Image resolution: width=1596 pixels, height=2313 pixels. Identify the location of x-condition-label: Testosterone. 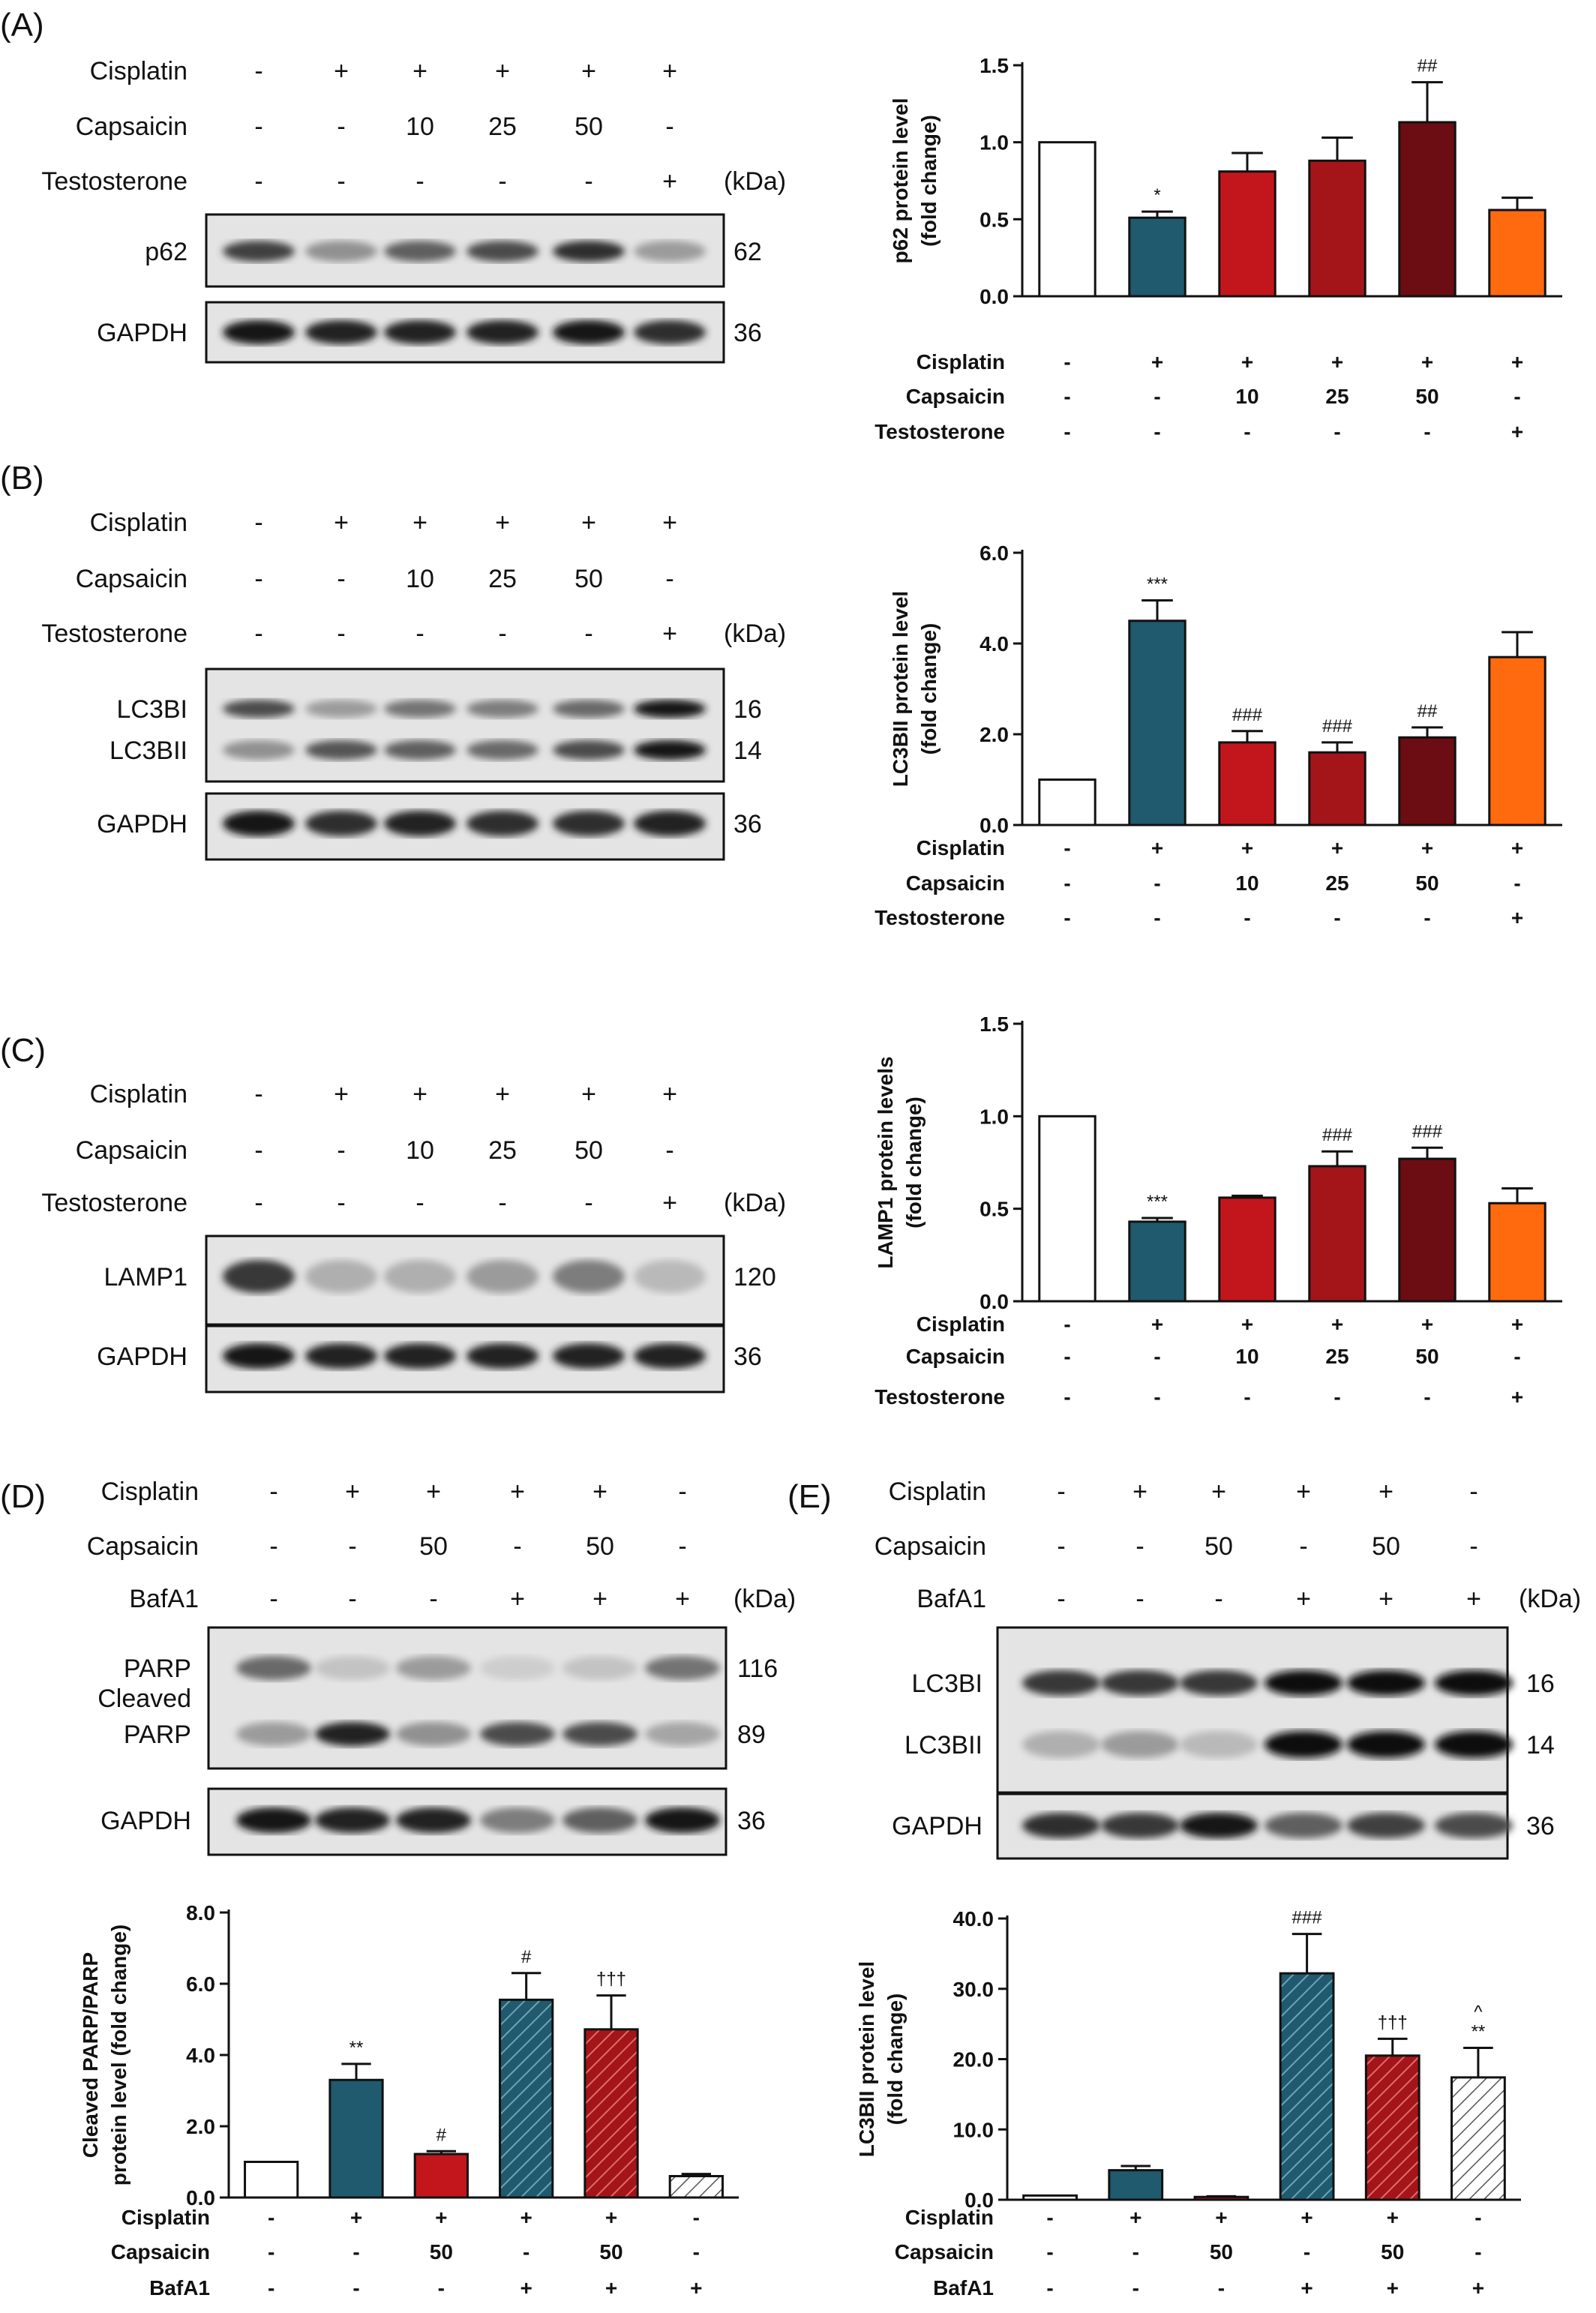
(939, 1396).